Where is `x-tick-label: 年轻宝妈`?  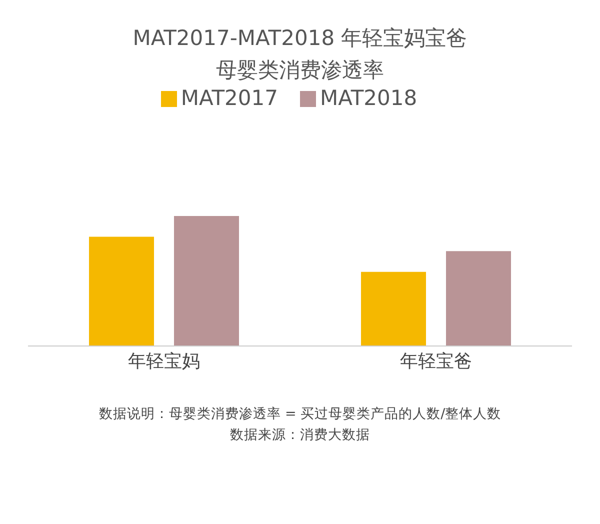
x-tick-label: 年轻宝妈 is located at coordinates (164, 361).